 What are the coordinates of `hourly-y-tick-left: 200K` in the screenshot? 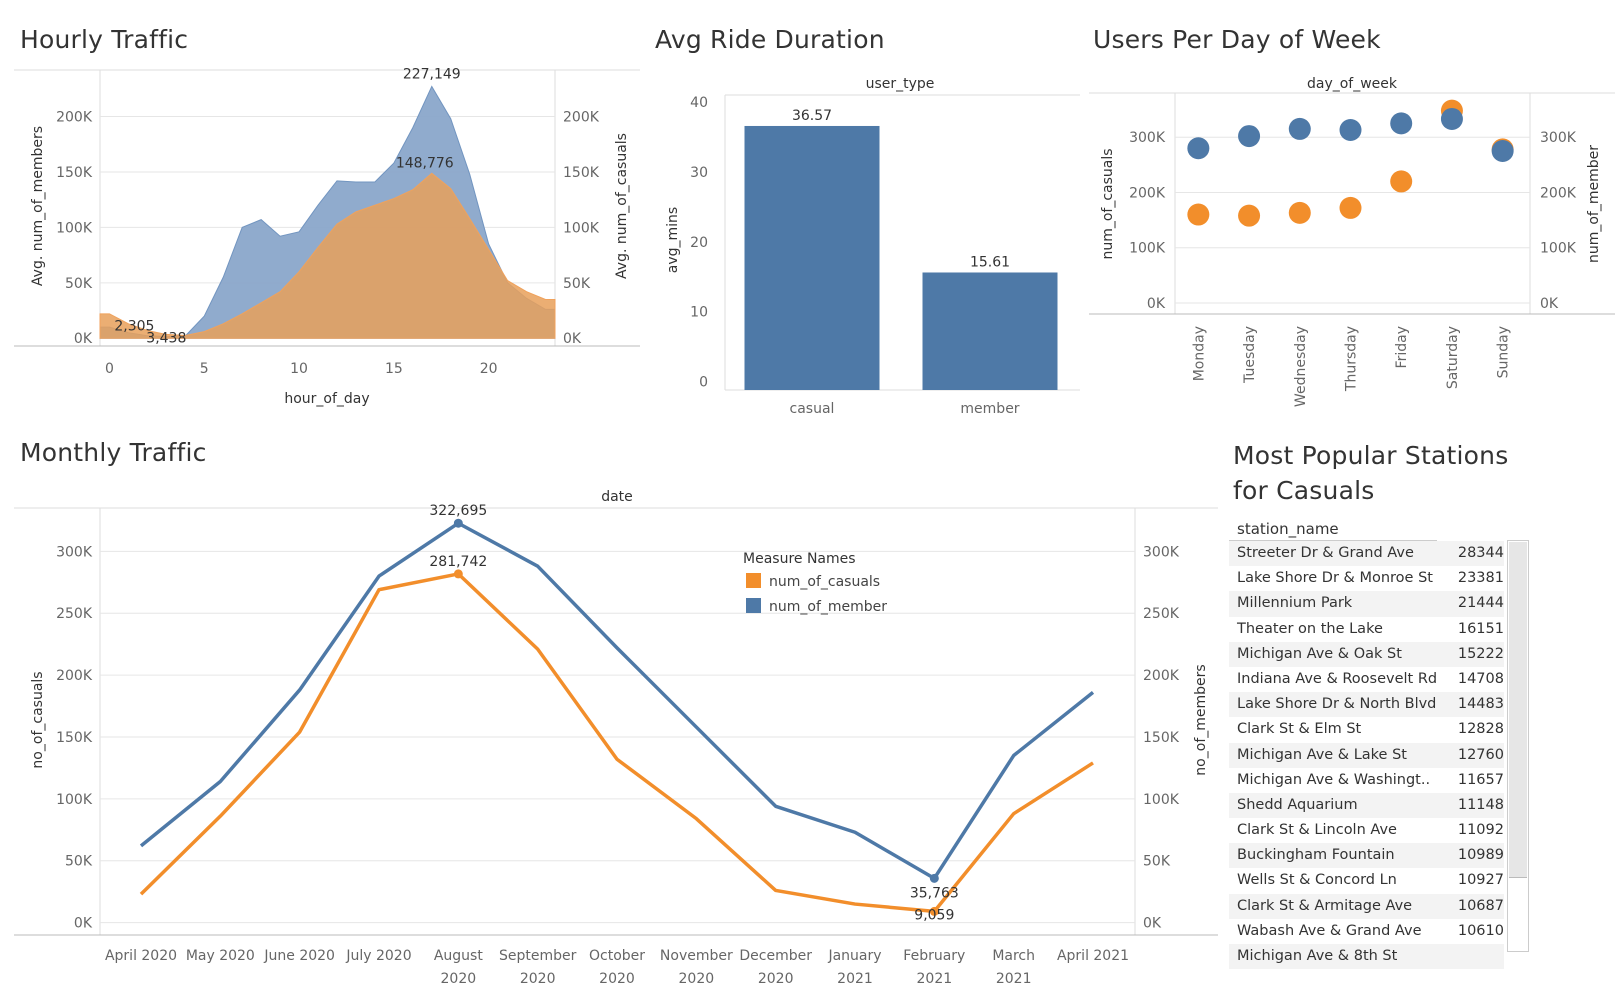 It's located at (74, 118).